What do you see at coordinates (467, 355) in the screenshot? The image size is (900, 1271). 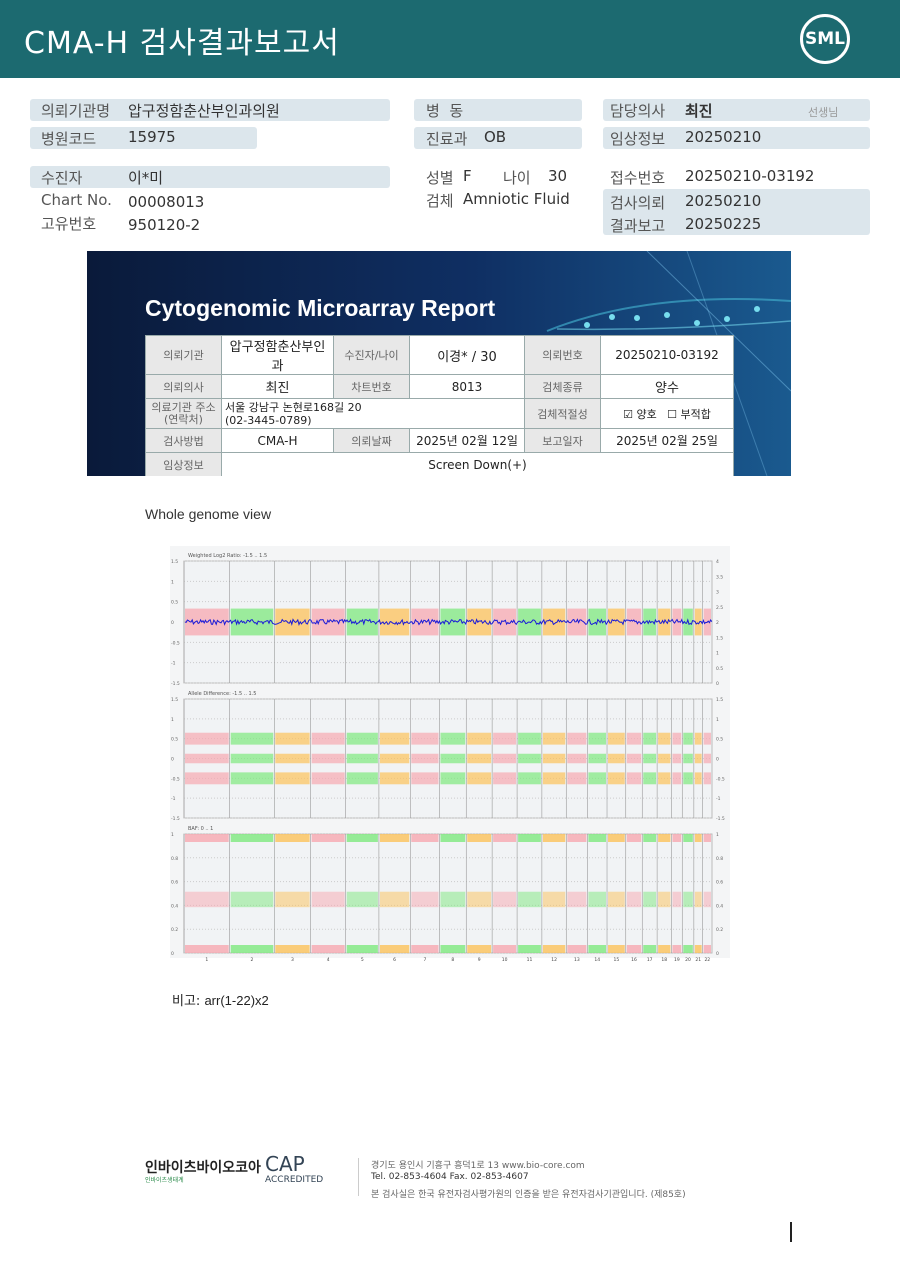 I see `cell-value: 이경* / 30` at bounding box center [467, 355].